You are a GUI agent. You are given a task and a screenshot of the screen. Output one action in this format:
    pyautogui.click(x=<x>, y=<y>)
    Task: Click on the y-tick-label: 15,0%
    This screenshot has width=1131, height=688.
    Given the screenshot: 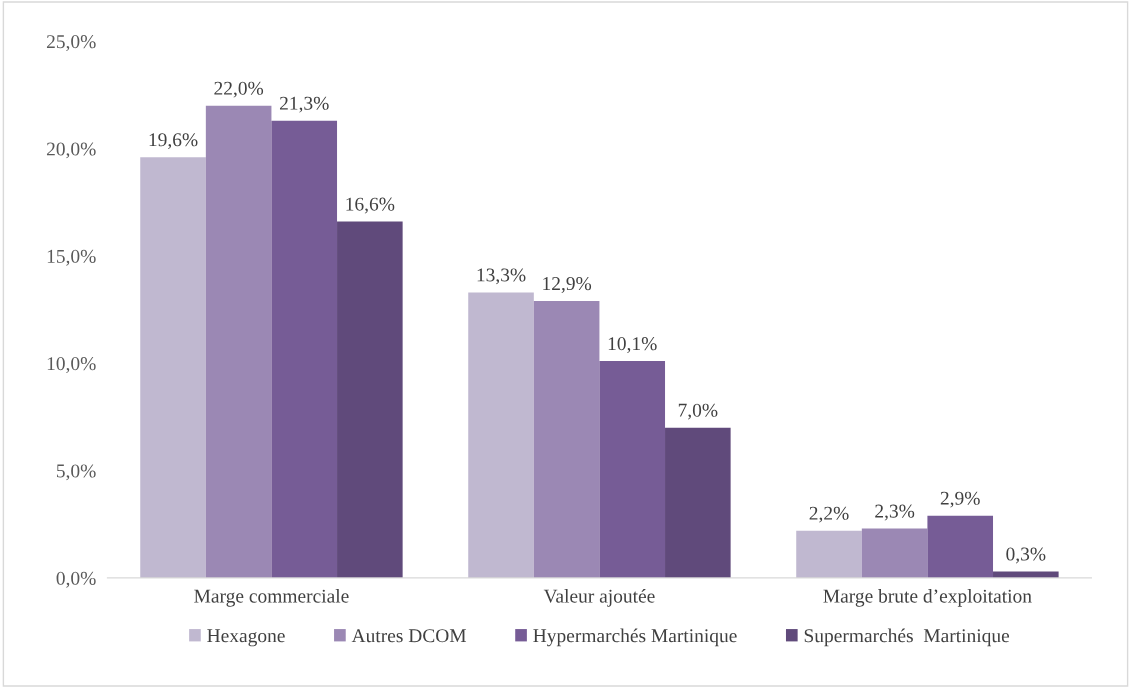 What is the action you would take?
    pyautogui.click(x=71, y=257)
    